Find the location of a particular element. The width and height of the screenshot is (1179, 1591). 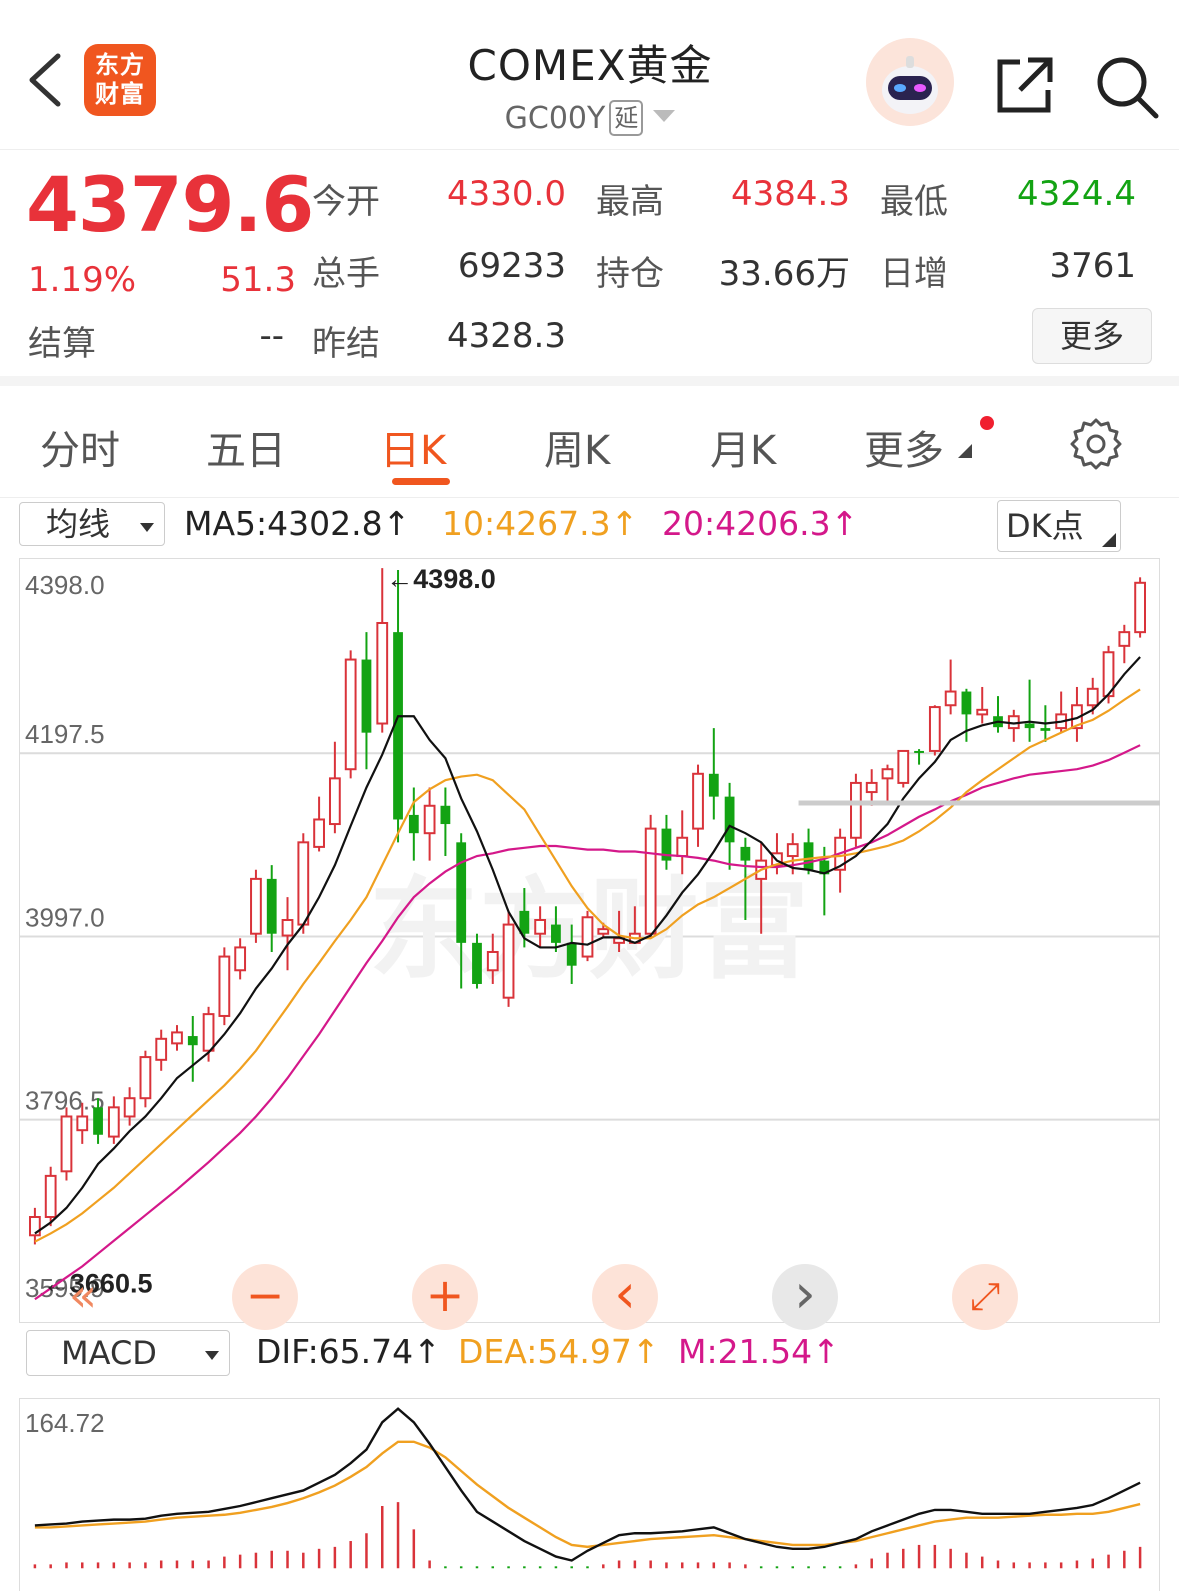

open-interest-value: 33.66万 is located at coordinates (784, 274).